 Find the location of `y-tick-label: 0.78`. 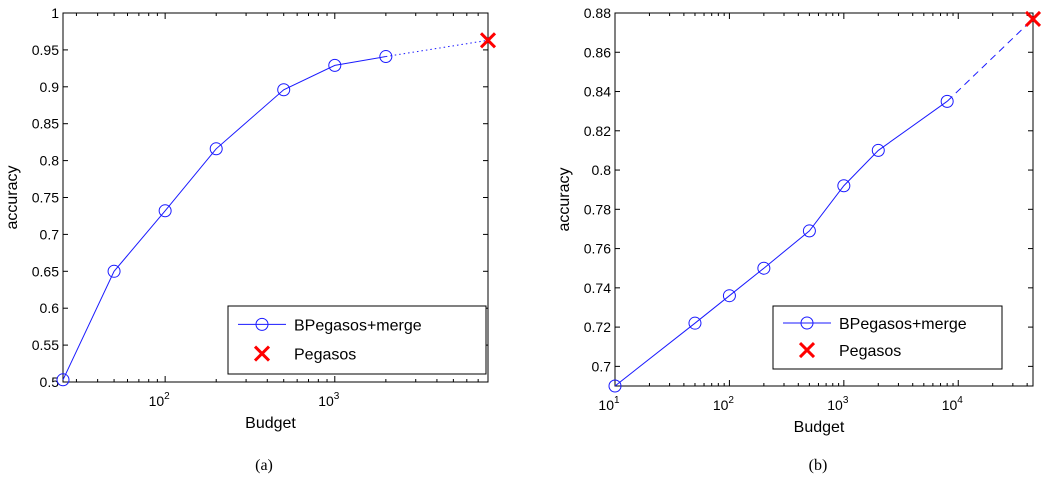

y-tick-label: 0.78 is located at coordinates (597, 209).